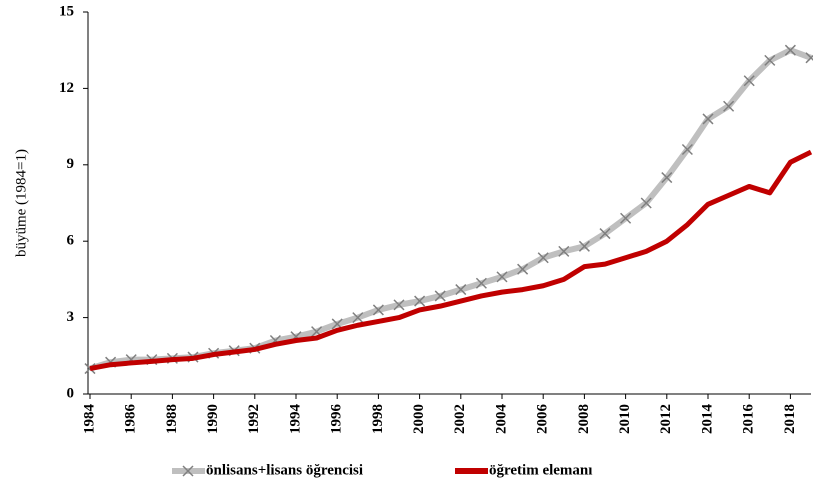  Describe the element at coordinates (284, 470) in the screenshot. I see `legend-label: önlisans+lisans öğrencisi` at that location.